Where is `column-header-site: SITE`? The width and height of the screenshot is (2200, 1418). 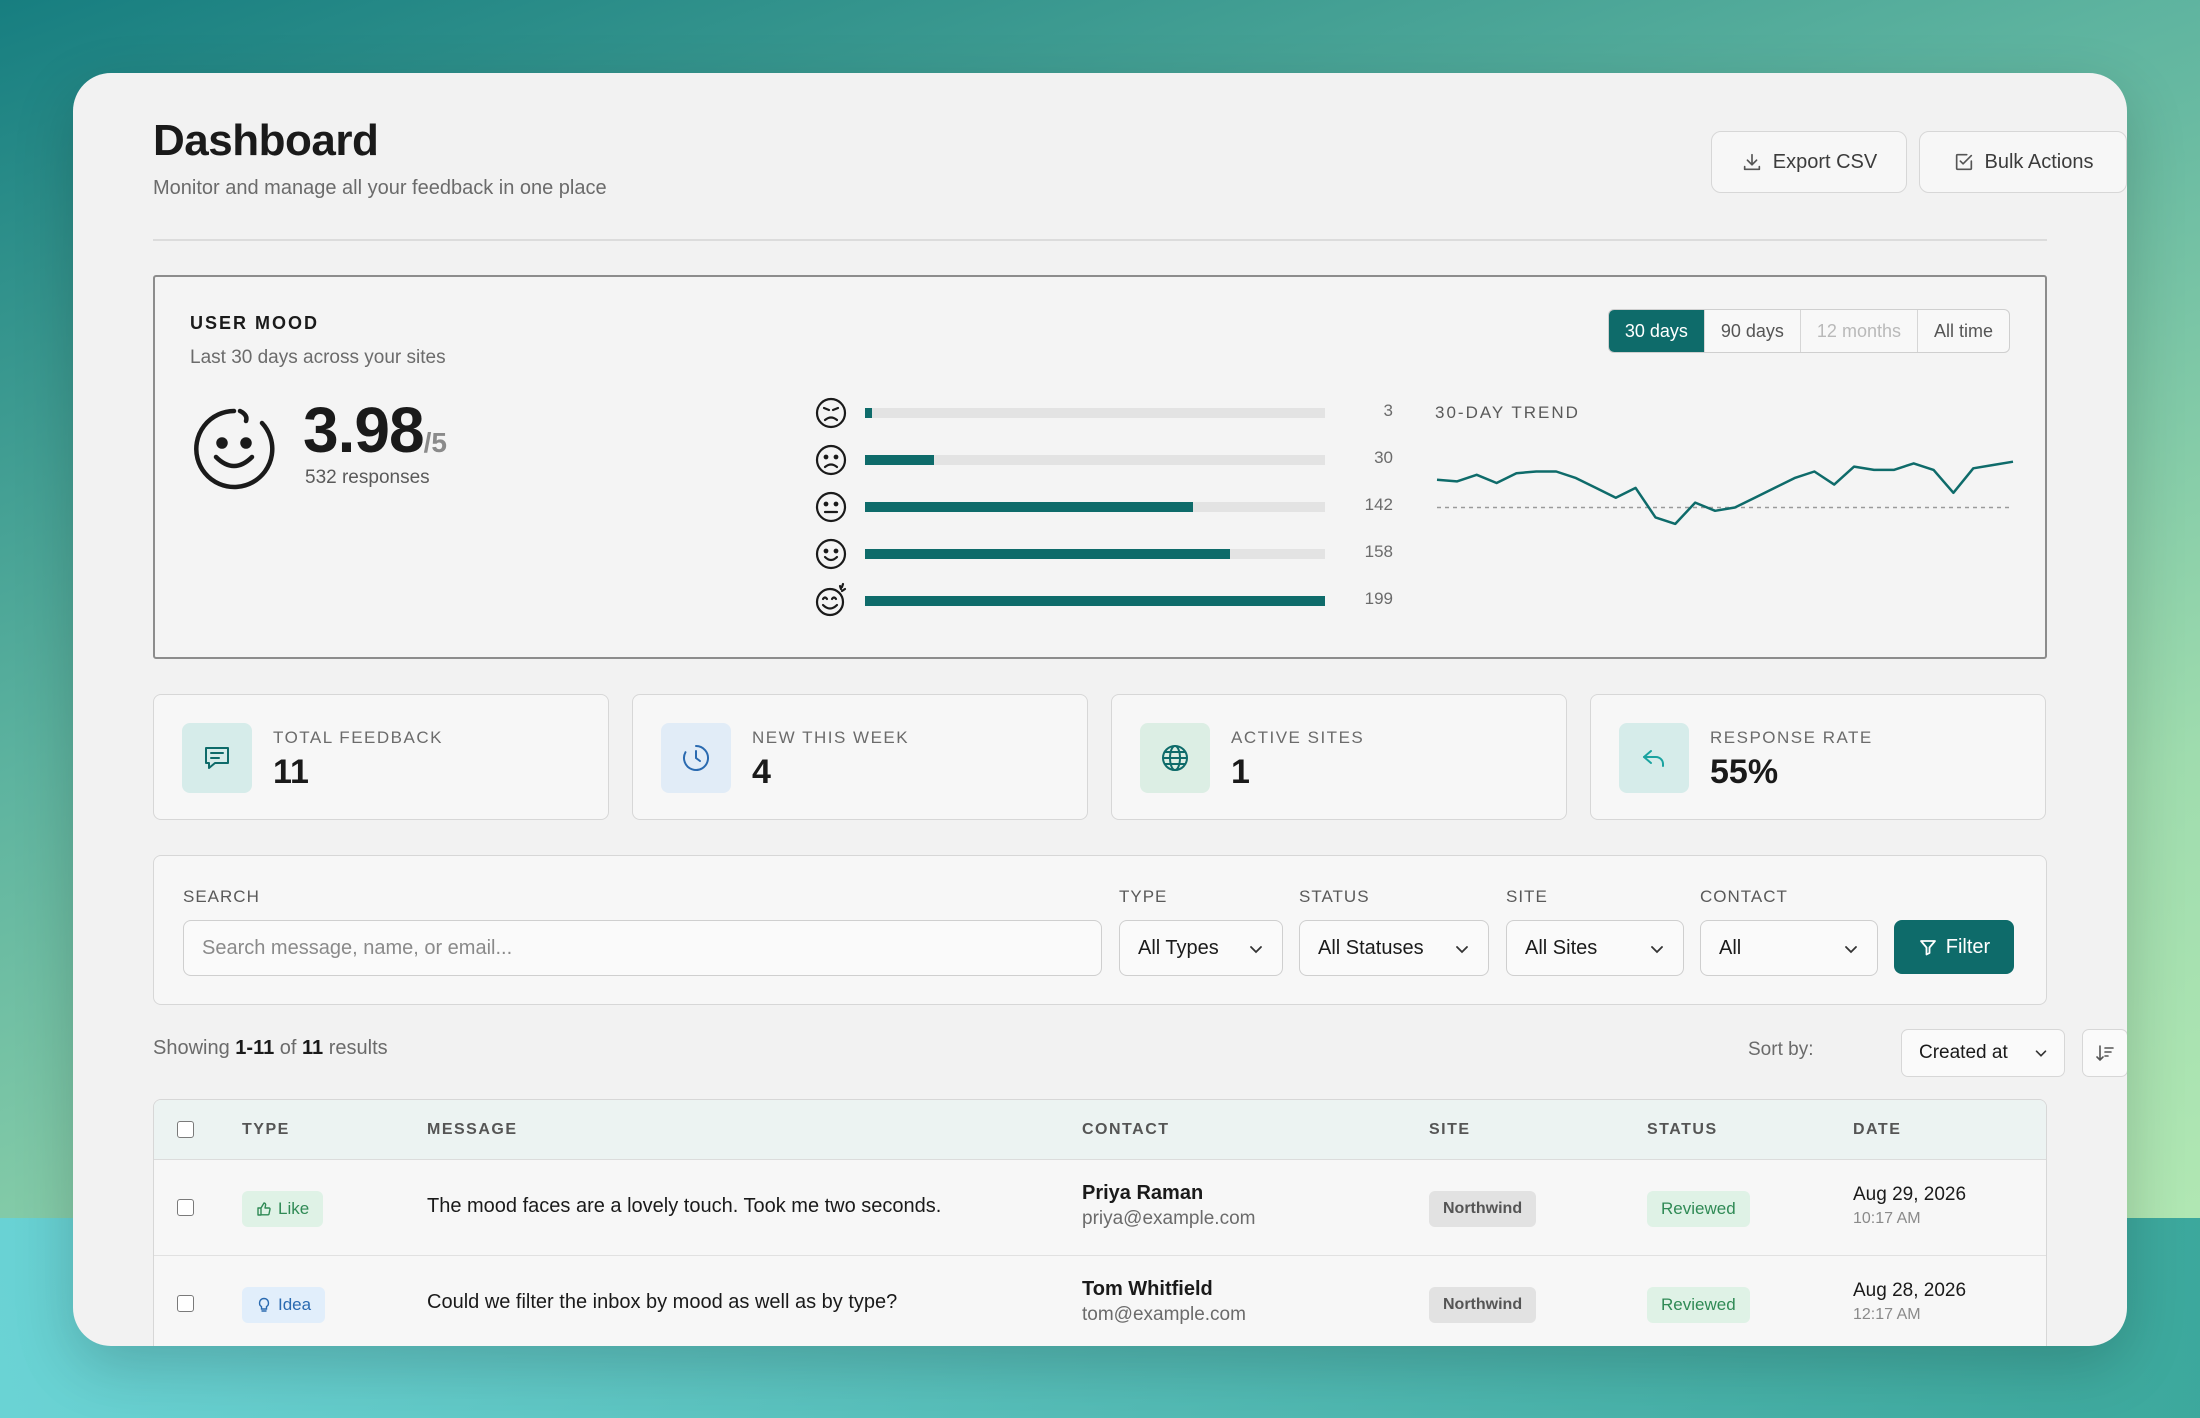 column-header-site: SITE is located at coordinates (1450, 1129).